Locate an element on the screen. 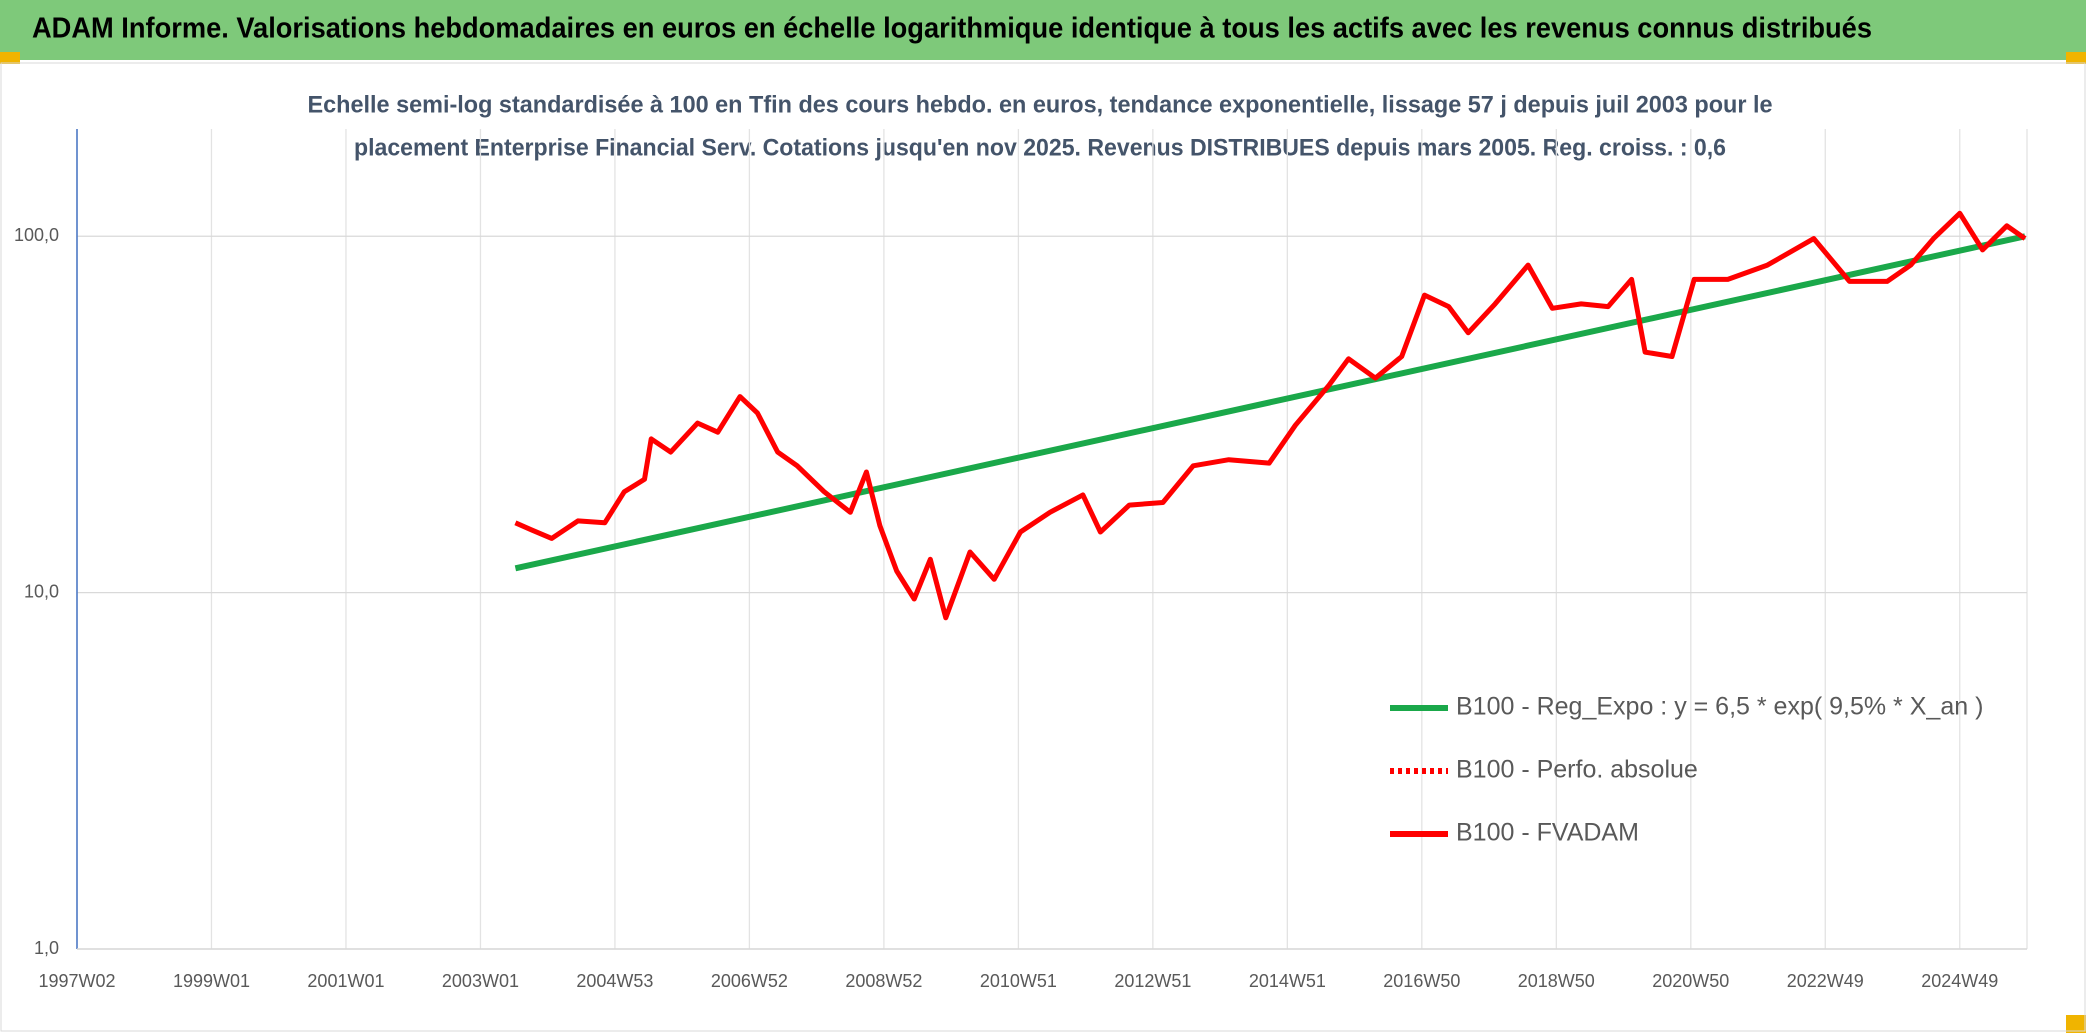 The width and height of the screenshot is (2086, 1033). legend-label: B100 - FVADAM is located at coordinates (1547, 833).